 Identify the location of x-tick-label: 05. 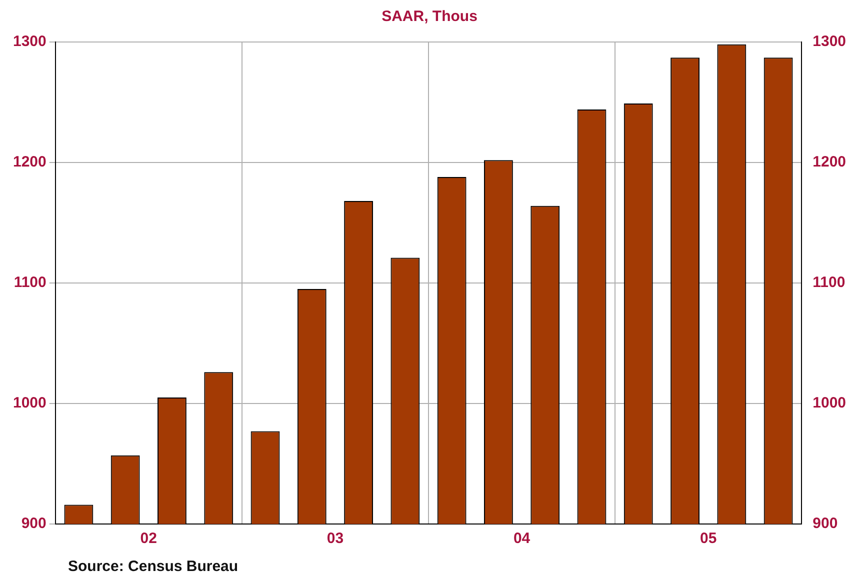
(708, 539).